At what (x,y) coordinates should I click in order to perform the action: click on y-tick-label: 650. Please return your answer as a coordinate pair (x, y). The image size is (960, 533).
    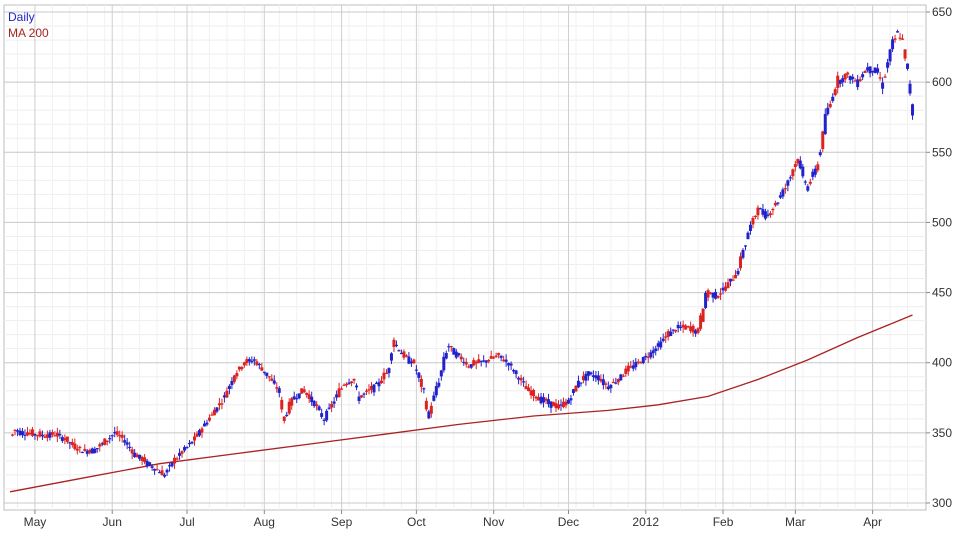
    Looking at the image, I should click on (942, 12).